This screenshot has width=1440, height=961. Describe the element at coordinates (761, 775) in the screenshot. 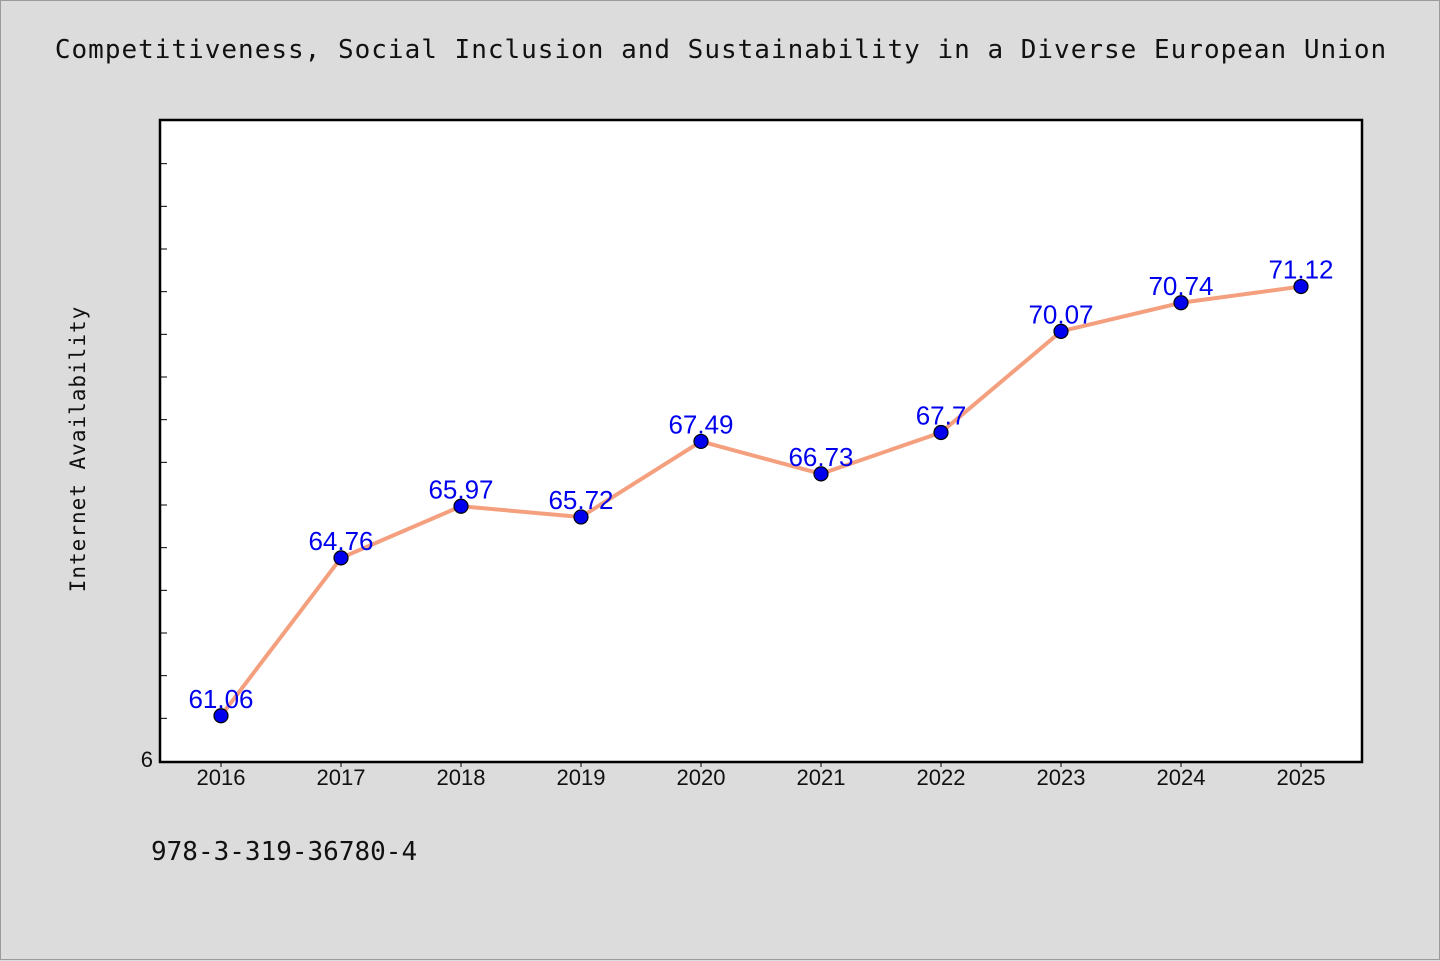

I see `x-axis-ticks: 2016 2017 2018 2019 2020 2021 2022 2023 2024 2025` at that location.